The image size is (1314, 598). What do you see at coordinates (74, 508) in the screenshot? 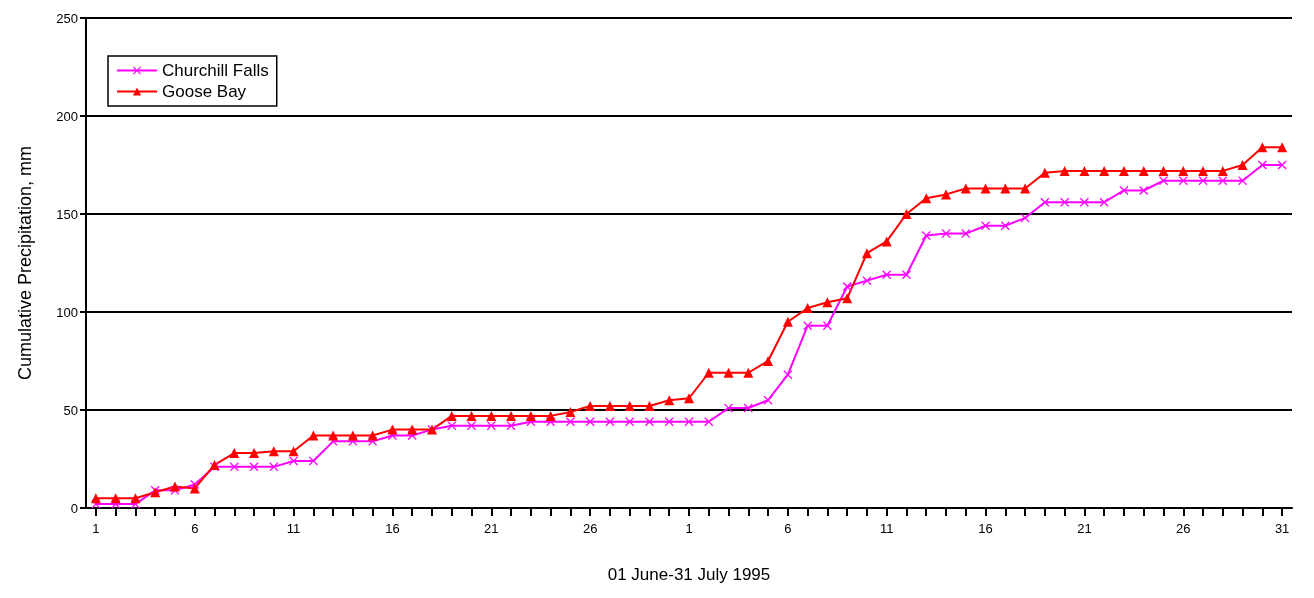
I see `y-tick-label: 0` at bounding box center [74, 508].